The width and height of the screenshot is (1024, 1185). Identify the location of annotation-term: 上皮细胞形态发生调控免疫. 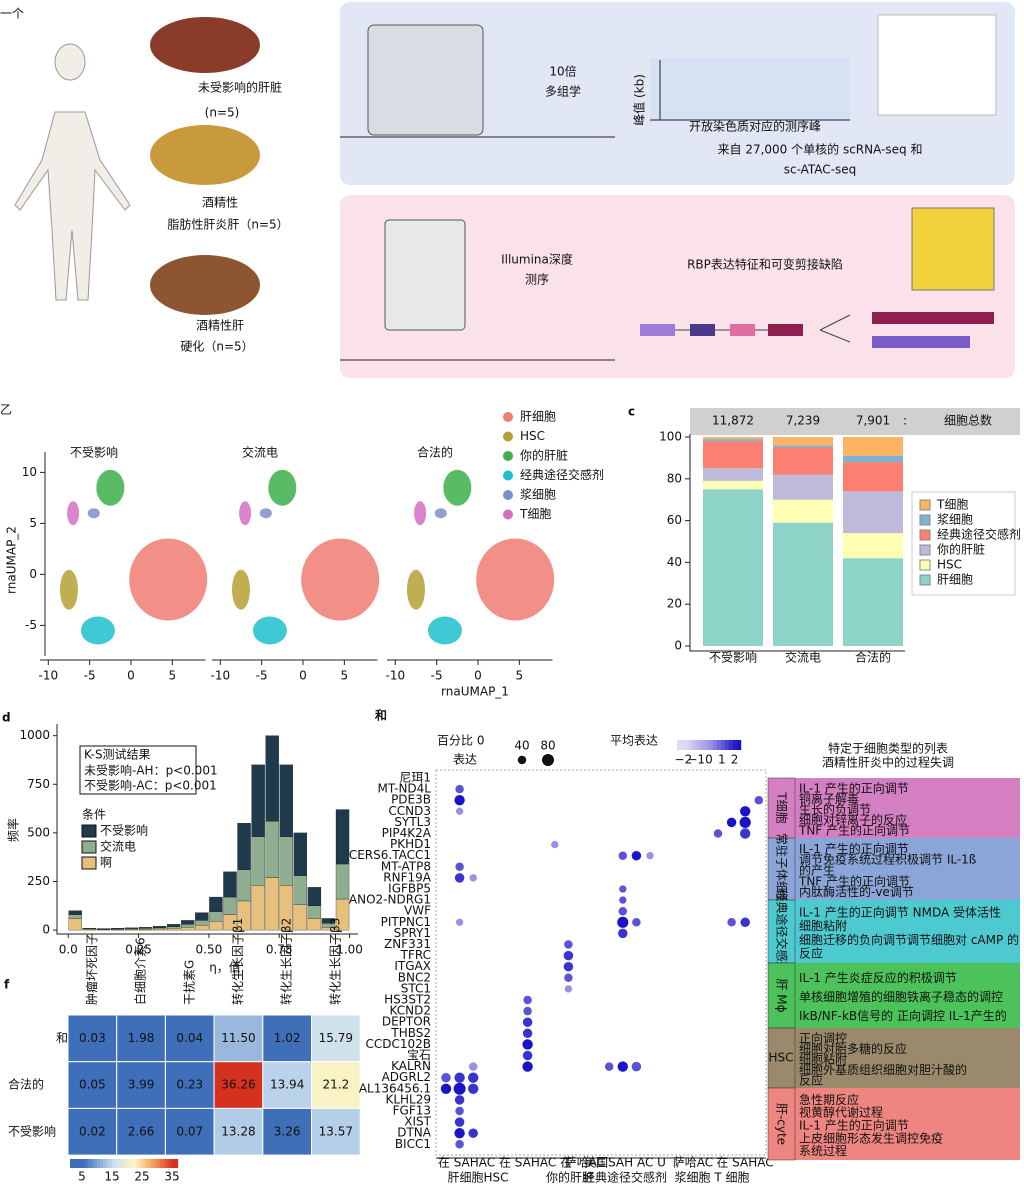
(871, 1137).